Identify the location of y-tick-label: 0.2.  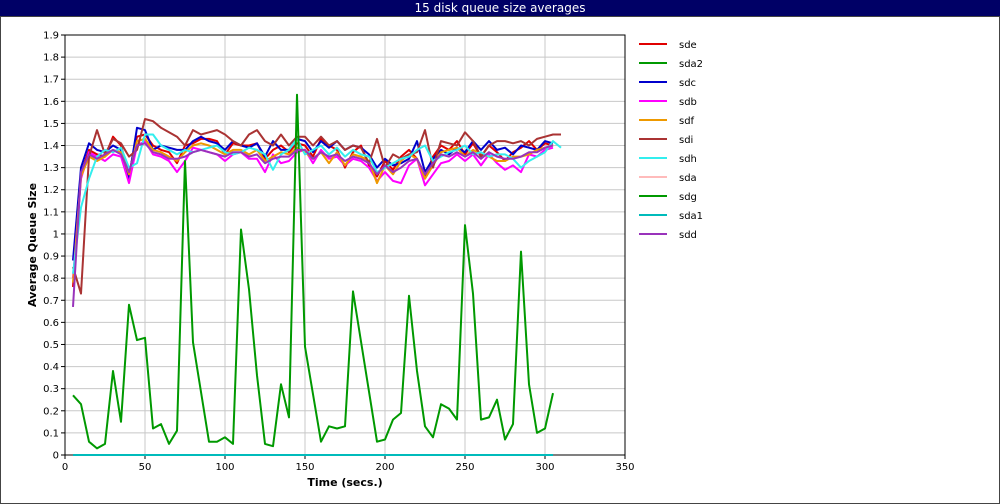
(51, 411).